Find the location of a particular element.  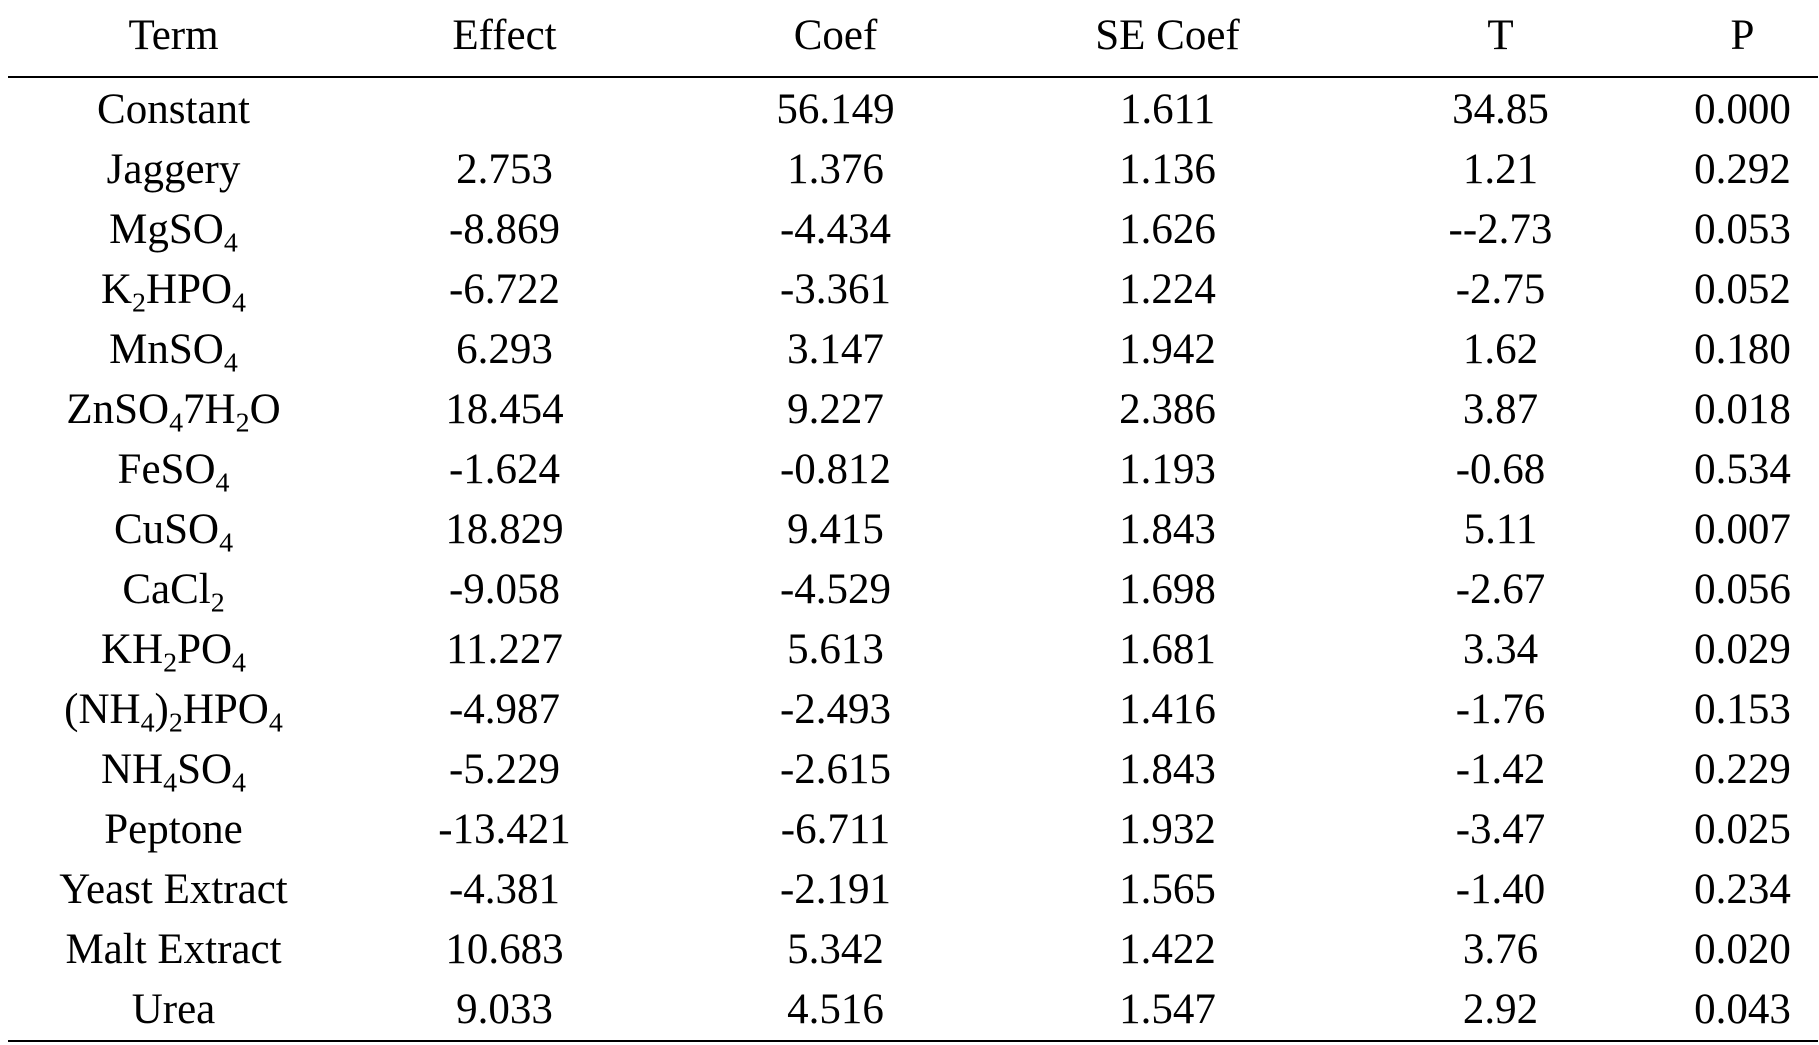

cell-se-coef: 1.626 is located at coordinates (1167, 229).